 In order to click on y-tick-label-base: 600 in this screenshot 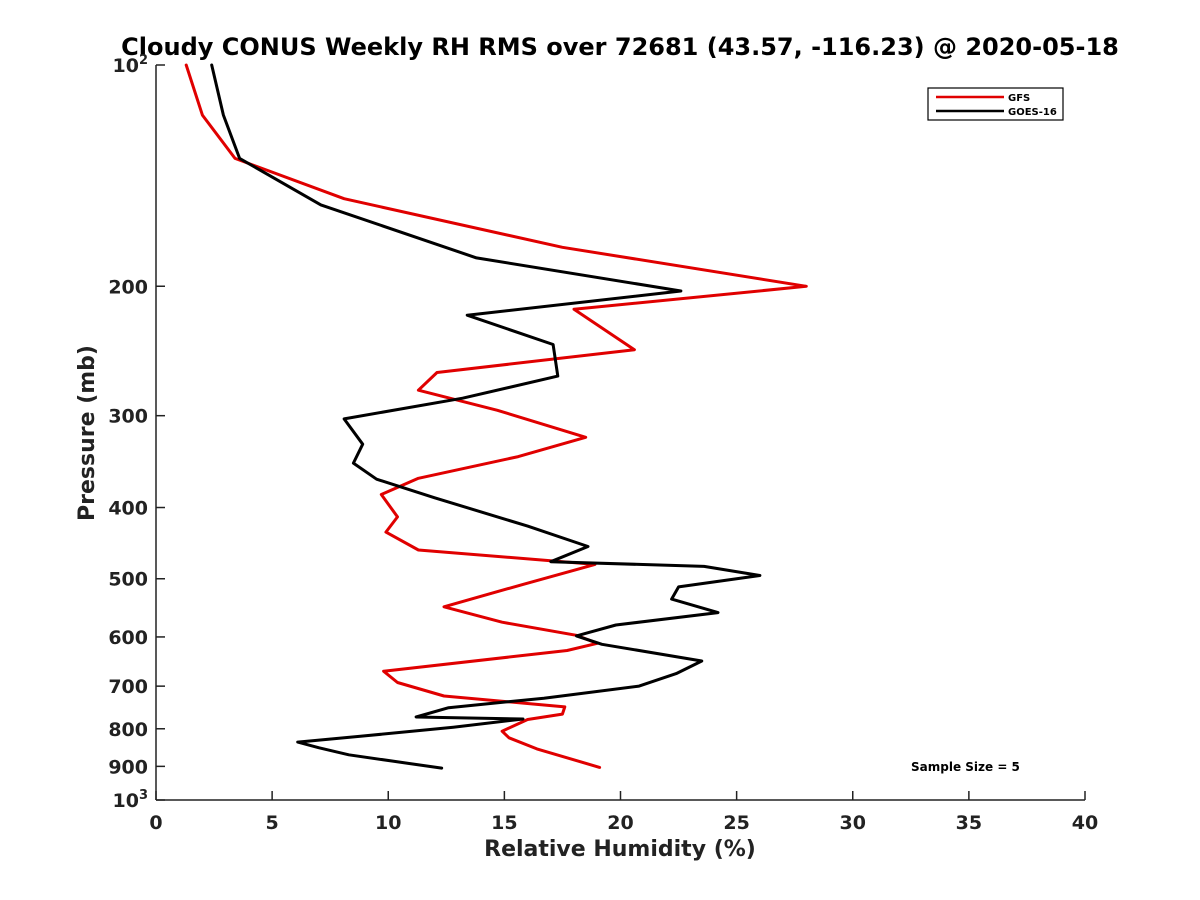, I will do `click(128, 638)`.